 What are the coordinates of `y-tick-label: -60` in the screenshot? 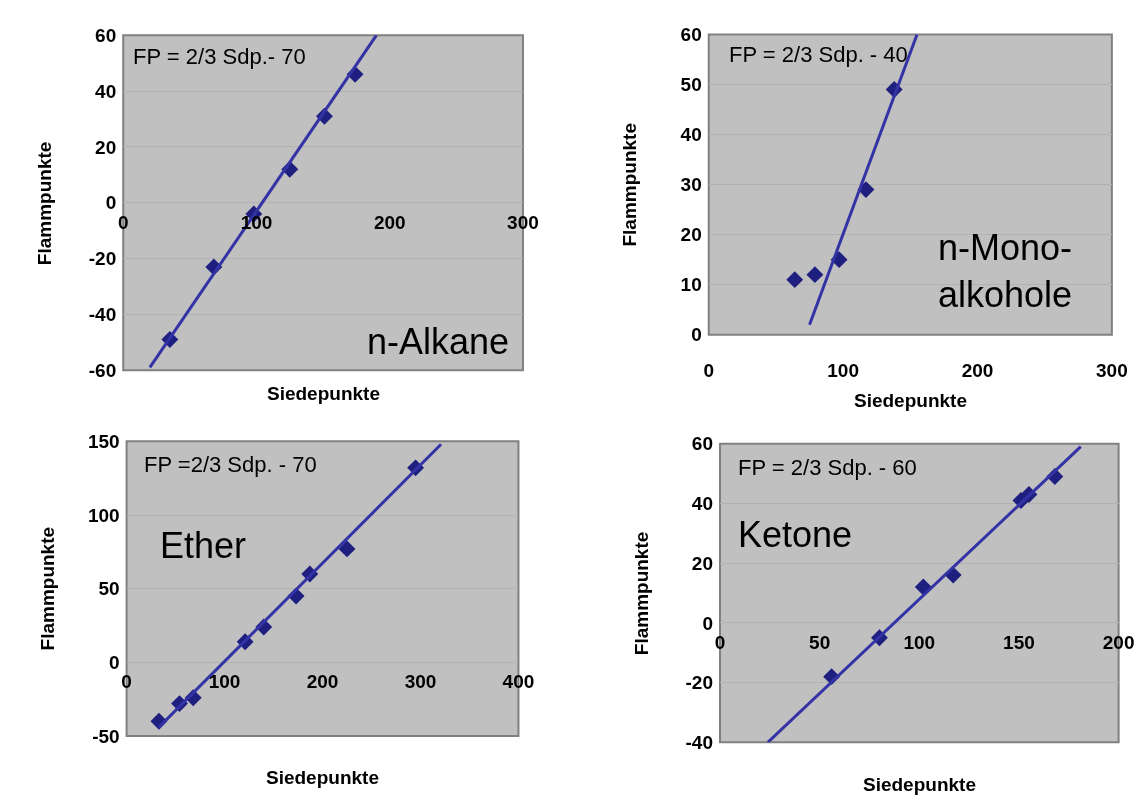 It's located at (102, 370).